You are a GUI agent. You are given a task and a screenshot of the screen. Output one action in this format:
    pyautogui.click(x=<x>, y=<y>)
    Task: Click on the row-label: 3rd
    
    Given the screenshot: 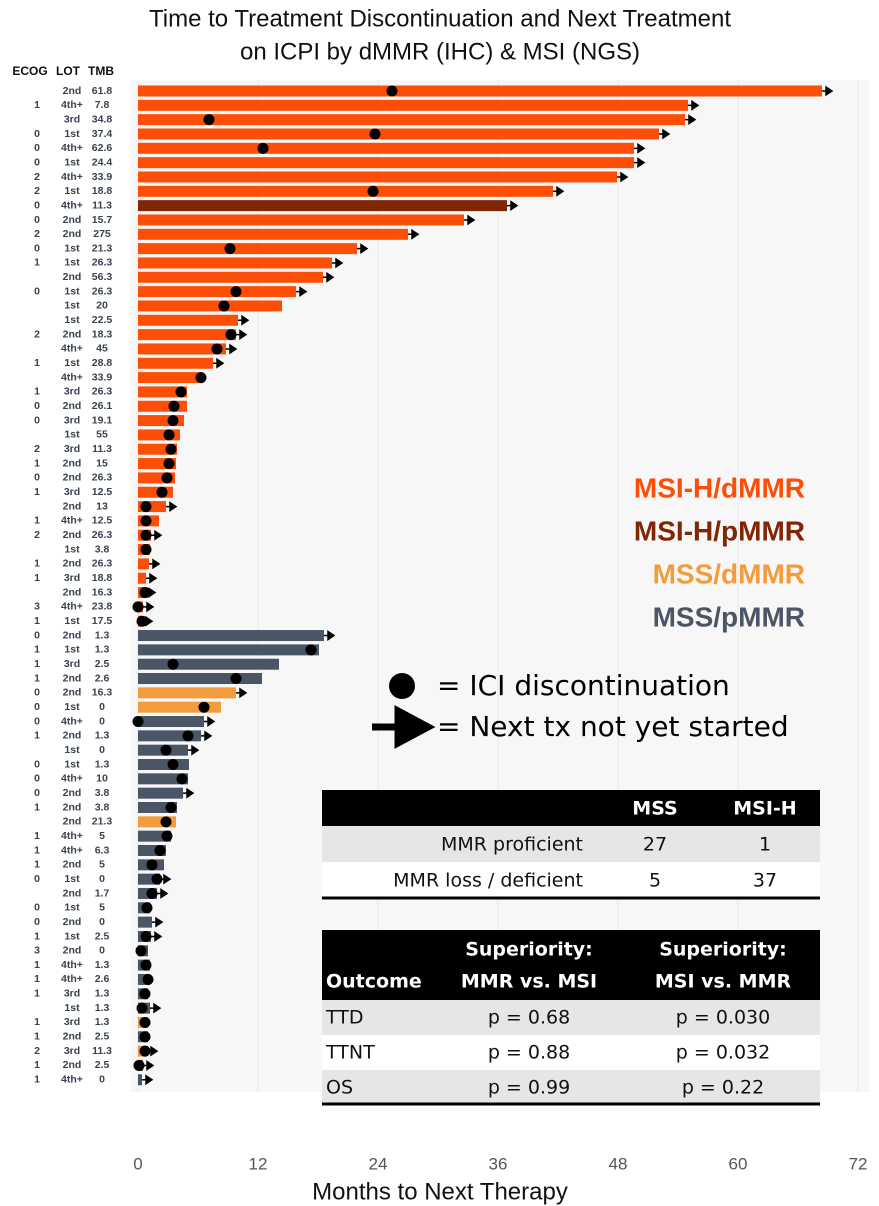 What is the action you would take?
    pyautogui.click(x=72, y=994)
    